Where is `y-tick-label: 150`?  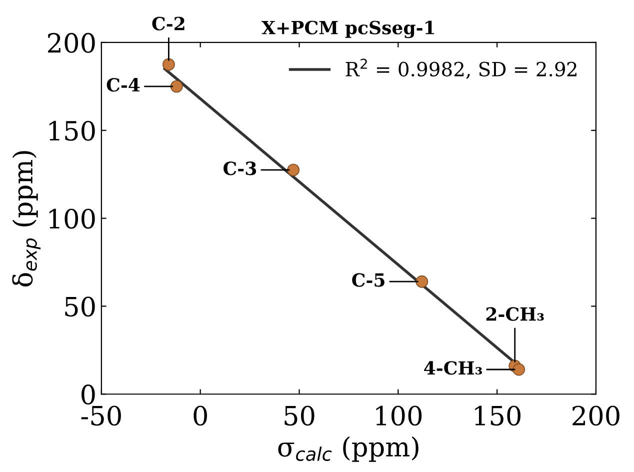 y-tick-label: 150 is located at coordinates (72, 130).